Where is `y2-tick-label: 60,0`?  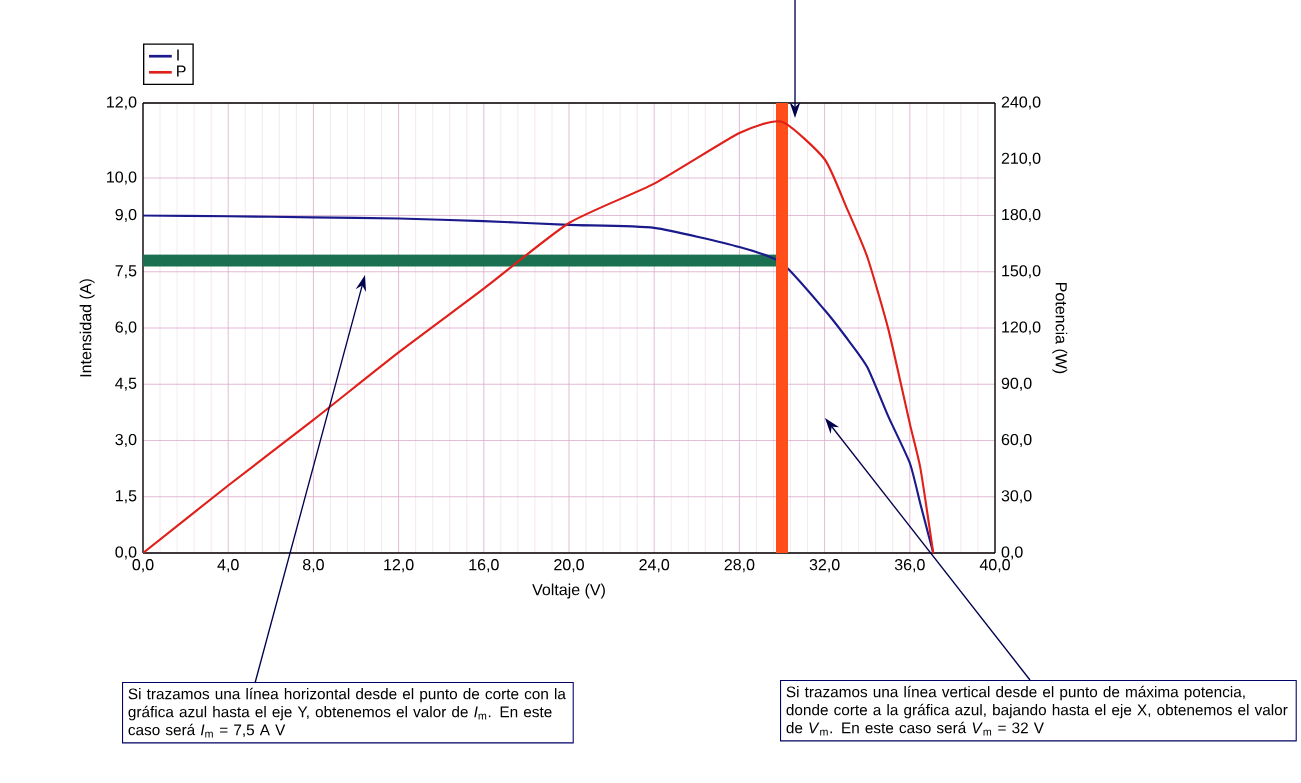 y2-tick-label: 60,0 is located at coordinates (1016, 440).